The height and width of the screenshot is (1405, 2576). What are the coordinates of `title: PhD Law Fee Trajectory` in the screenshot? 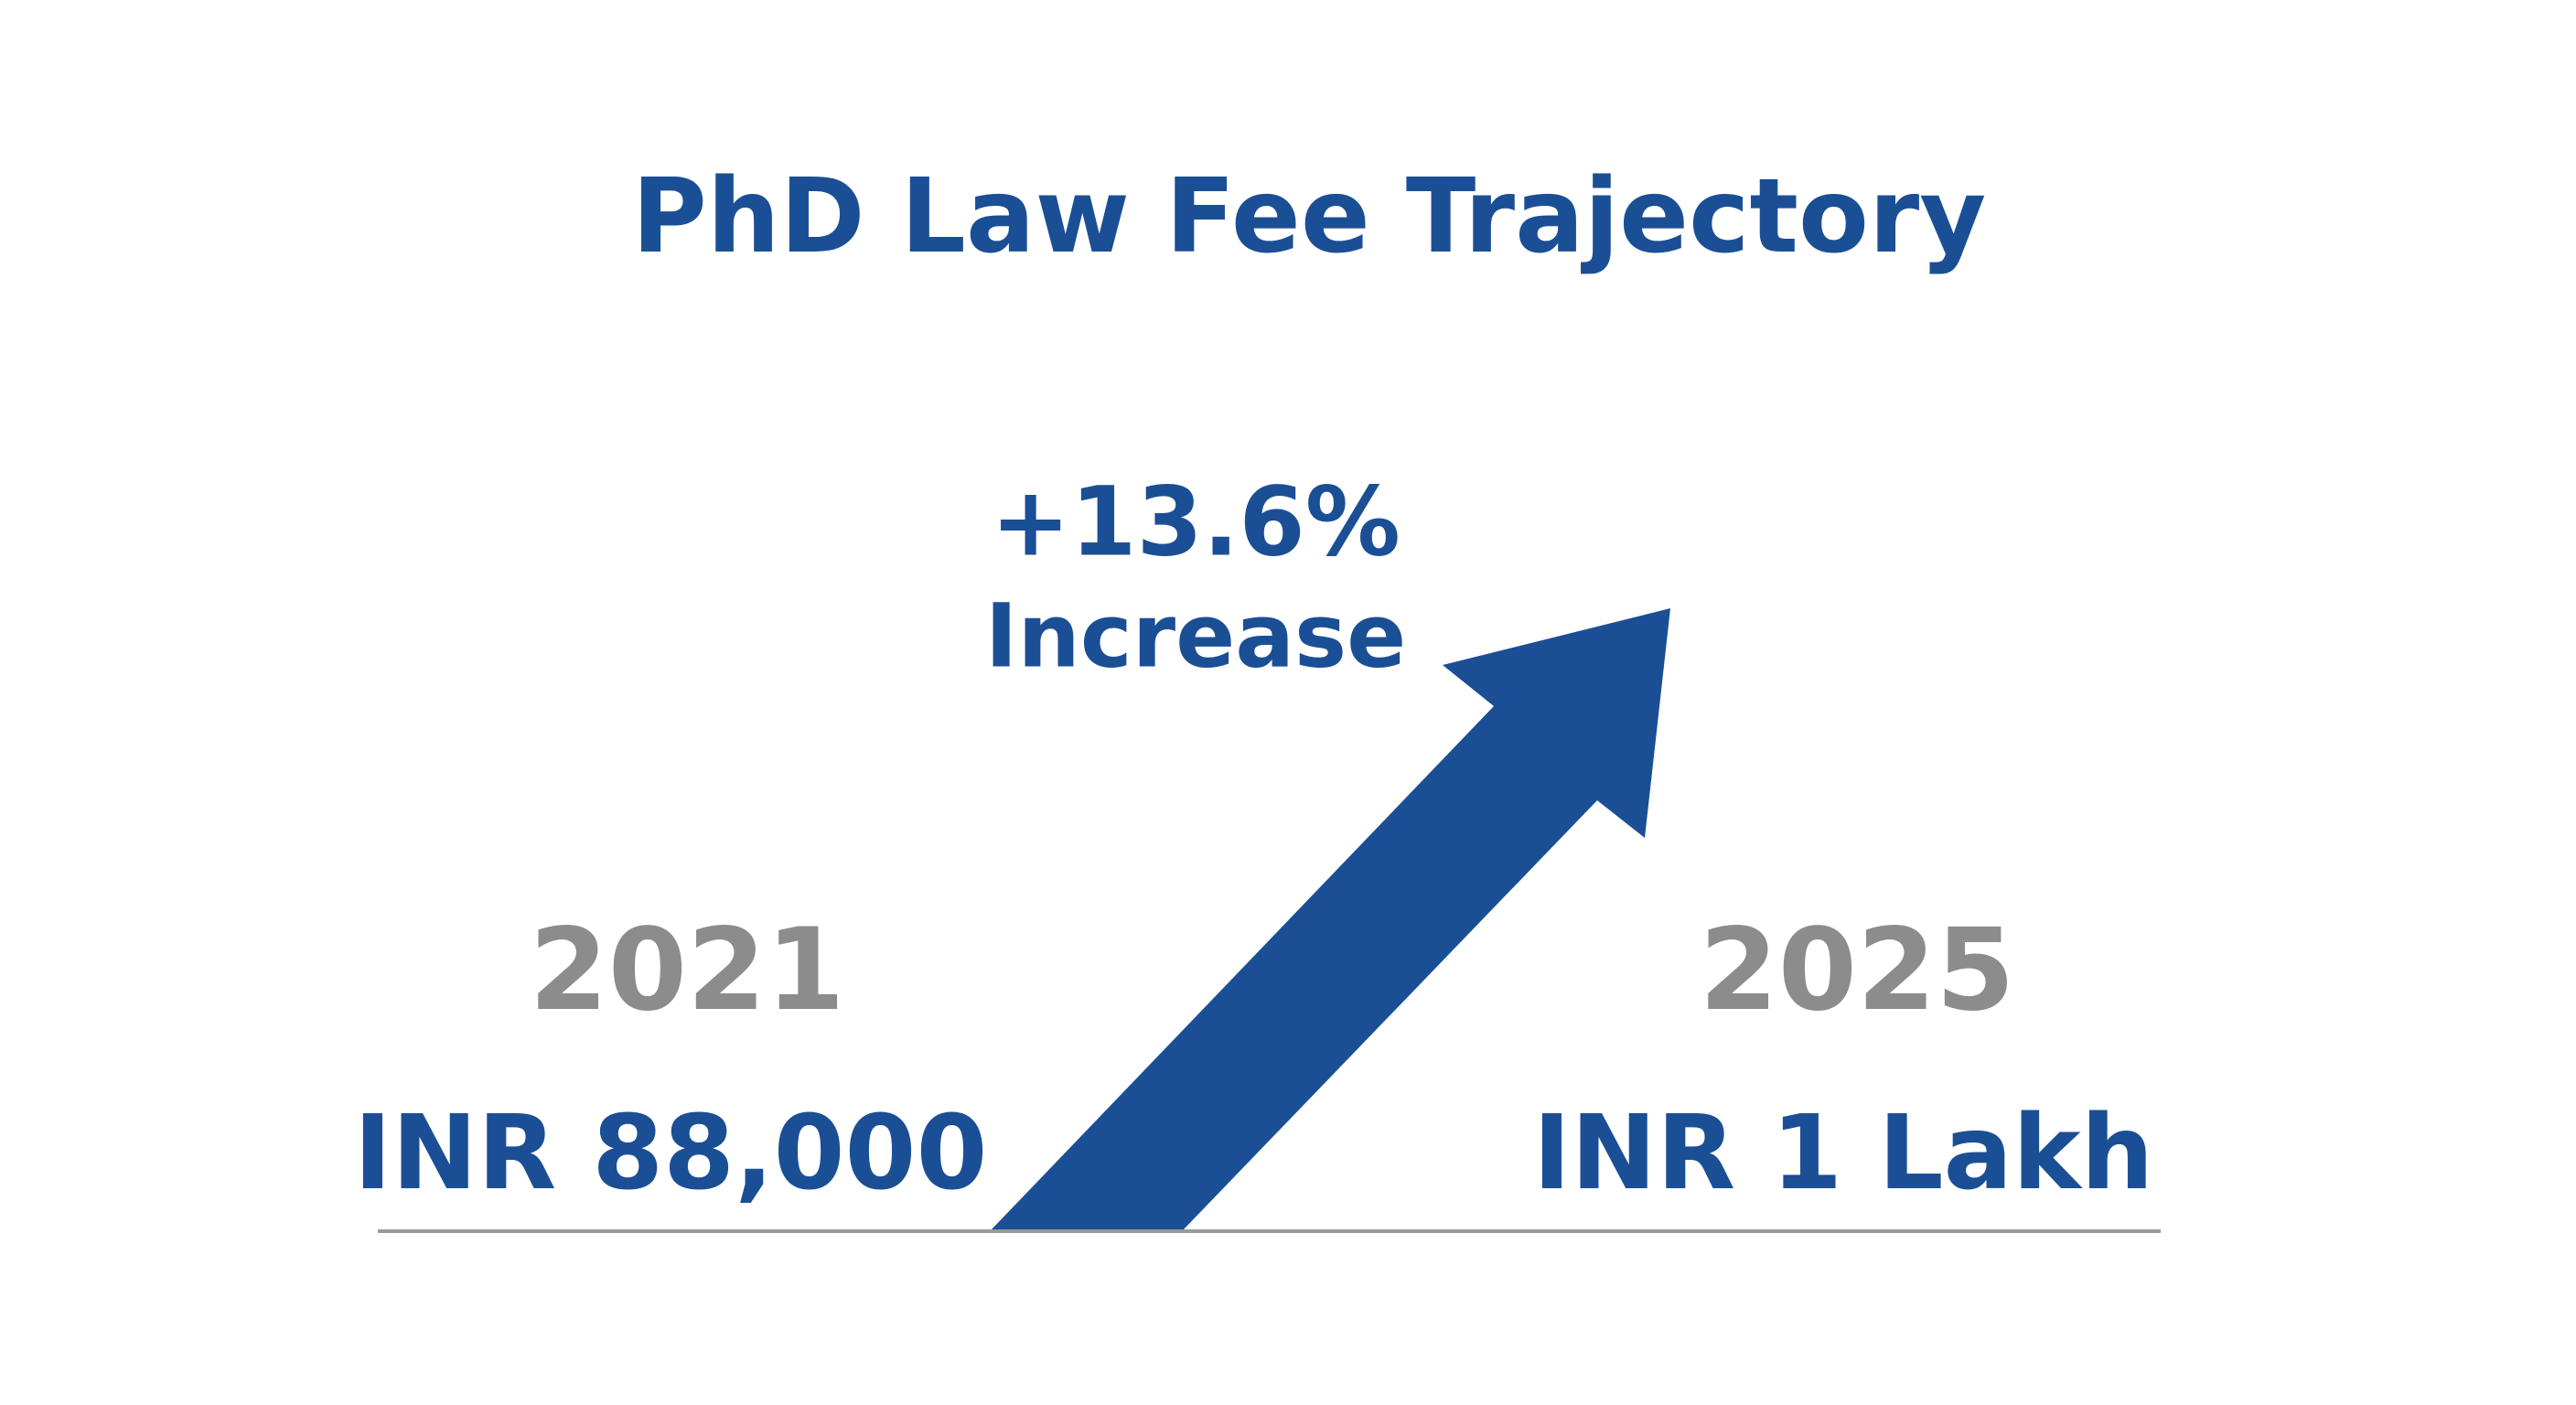 It's located at (1309, 216).